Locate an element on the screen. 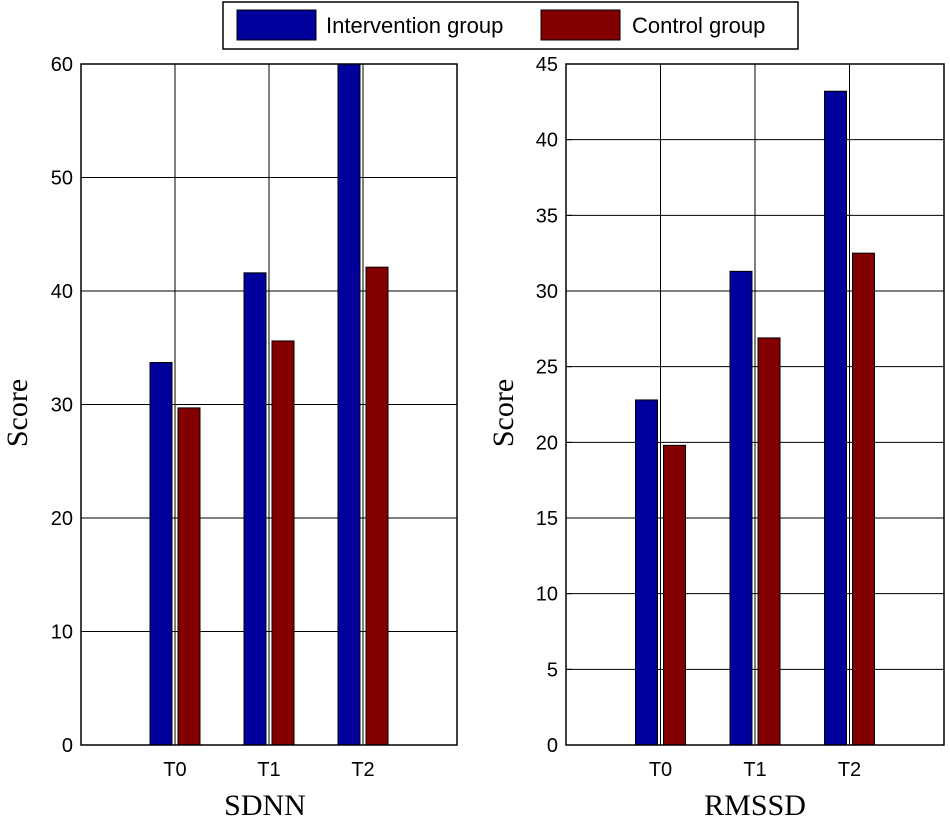 The height and width of the screenshot is (821, 950). sdnn-y-tick-label: 10 is located at coordinates (62, 633).